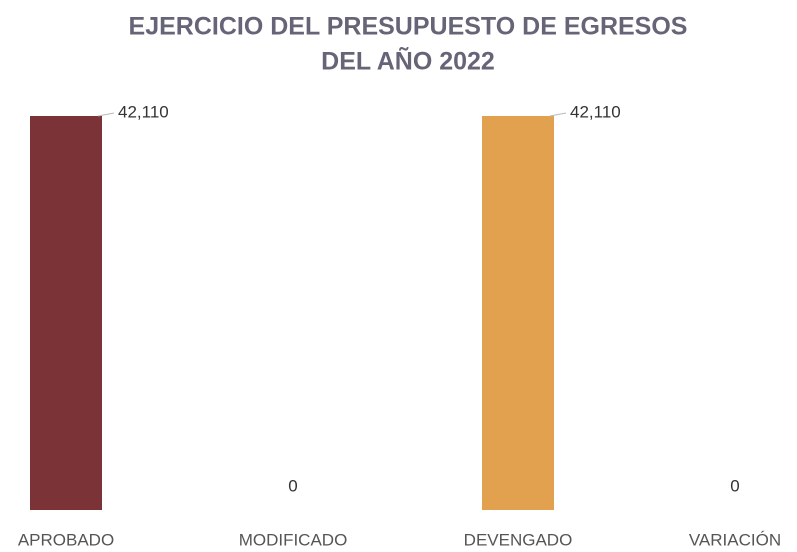 The height and width of the screenshot is (552, 797). I want to click on x-tick-label: DEVENGADO, so click(518, 539).